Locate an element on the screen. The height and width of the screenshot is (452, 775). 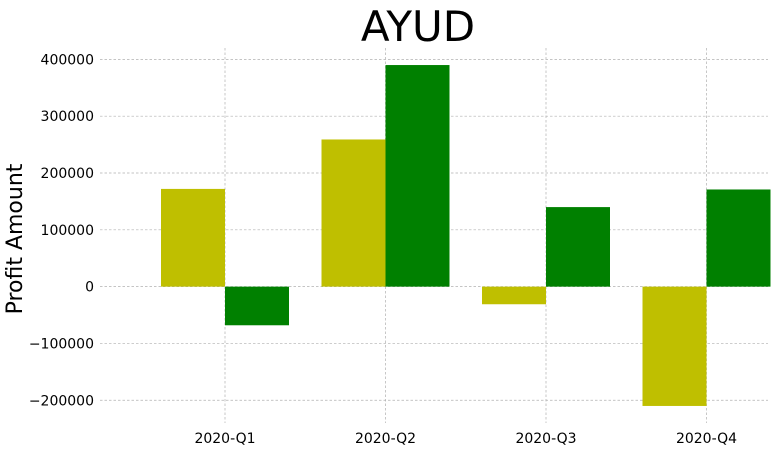
bar-series-1-2020-Q2 is located at coordinates (353, 213).